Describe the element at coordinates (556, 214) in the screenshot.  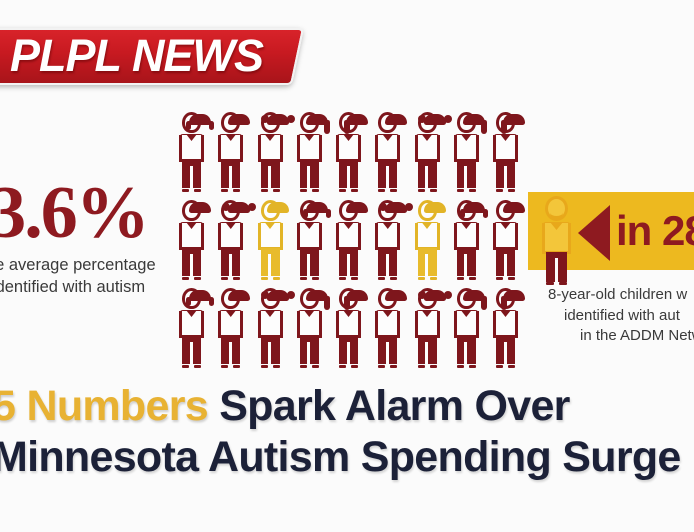
I see `badge-person-smile` at that location.